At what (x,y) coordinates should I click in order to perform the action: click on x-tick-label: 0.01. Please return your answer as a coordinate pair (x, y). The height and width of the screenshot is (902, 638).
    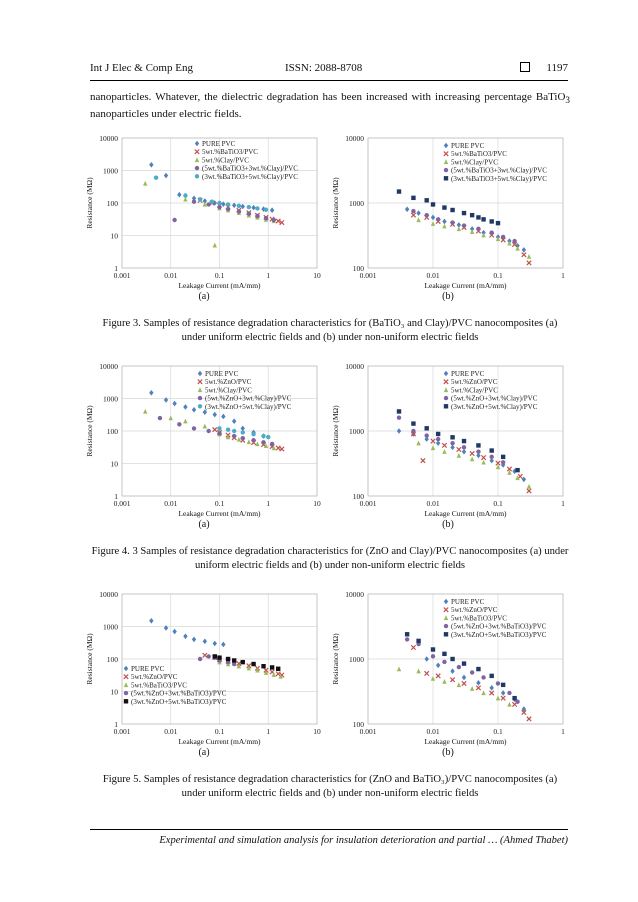
    Looking at the image, I should click on (170, 503).